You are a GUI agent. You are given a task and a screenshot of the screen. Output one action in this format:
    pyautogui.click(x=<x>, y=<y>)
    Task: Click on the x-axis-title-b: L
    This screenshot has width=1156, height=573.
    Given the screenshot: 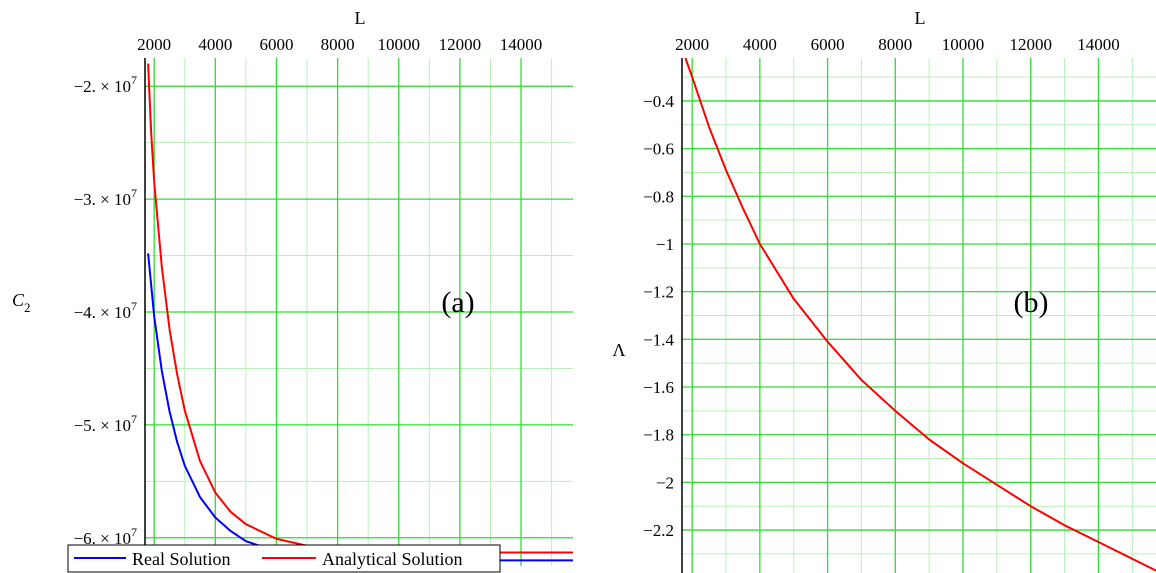 What is the action you would take?
    pyautogui.click(x=920, y=18)
    